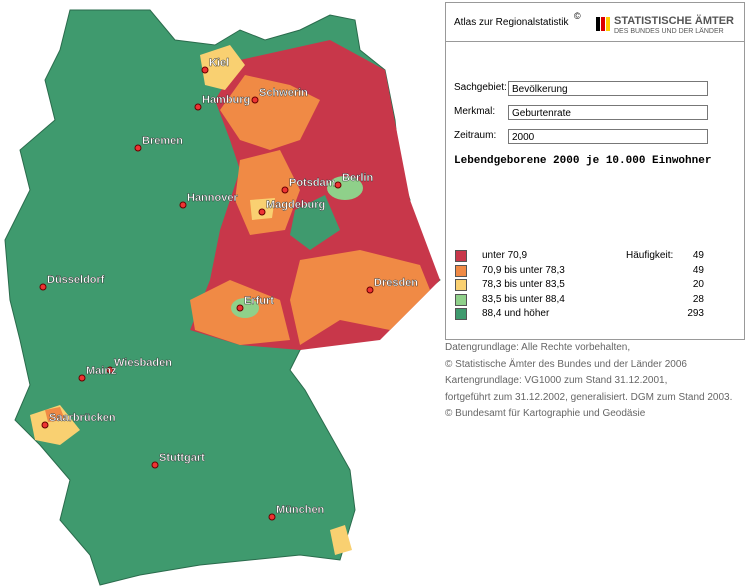  I want to click on city-label: Düsseldorf, so click(76, 280).